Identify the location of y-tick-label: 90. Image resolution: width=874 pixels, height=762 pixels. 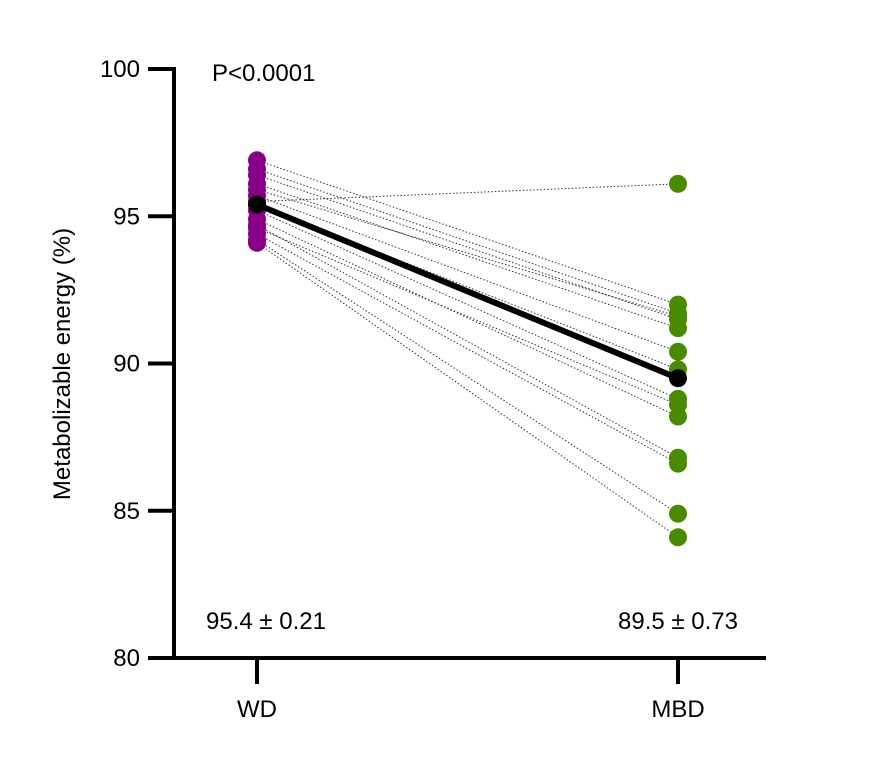
(126, 364).